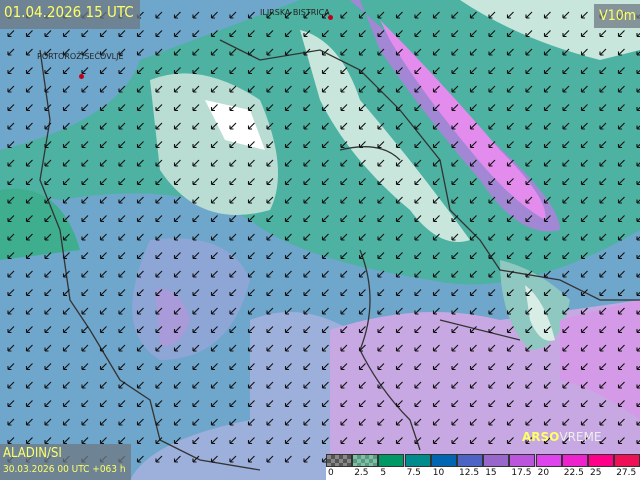  Describe the element at coordinates (469, 473) in the screenshot. I see `legend-tick: 12.5` at that location.